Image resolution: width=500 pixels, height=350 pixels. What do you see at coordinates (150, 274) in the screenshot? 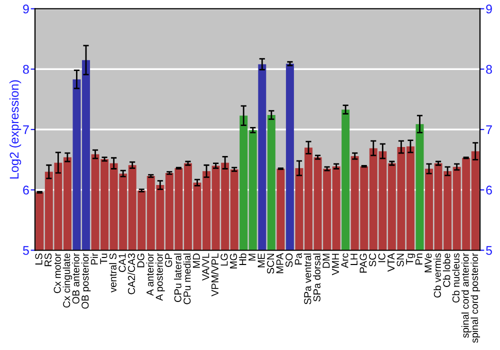
I see `x-tick-label: A anterior` at bounding box center [150, 274].